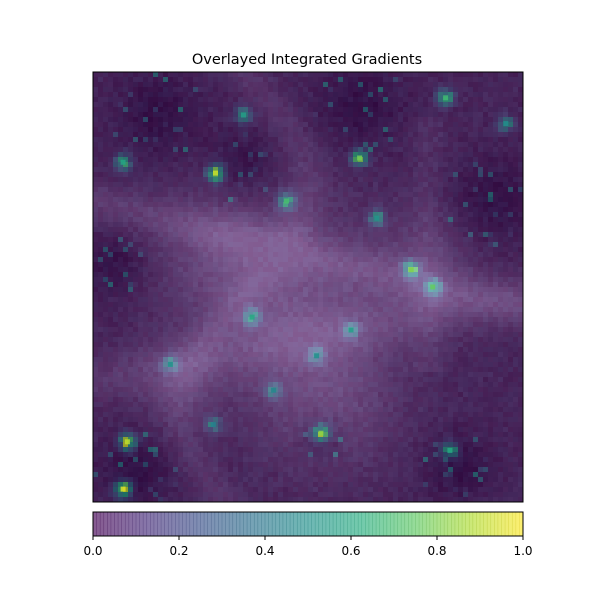  I want to click on chart-title: Overlayed Integrated Gradients, so click(307, 60).